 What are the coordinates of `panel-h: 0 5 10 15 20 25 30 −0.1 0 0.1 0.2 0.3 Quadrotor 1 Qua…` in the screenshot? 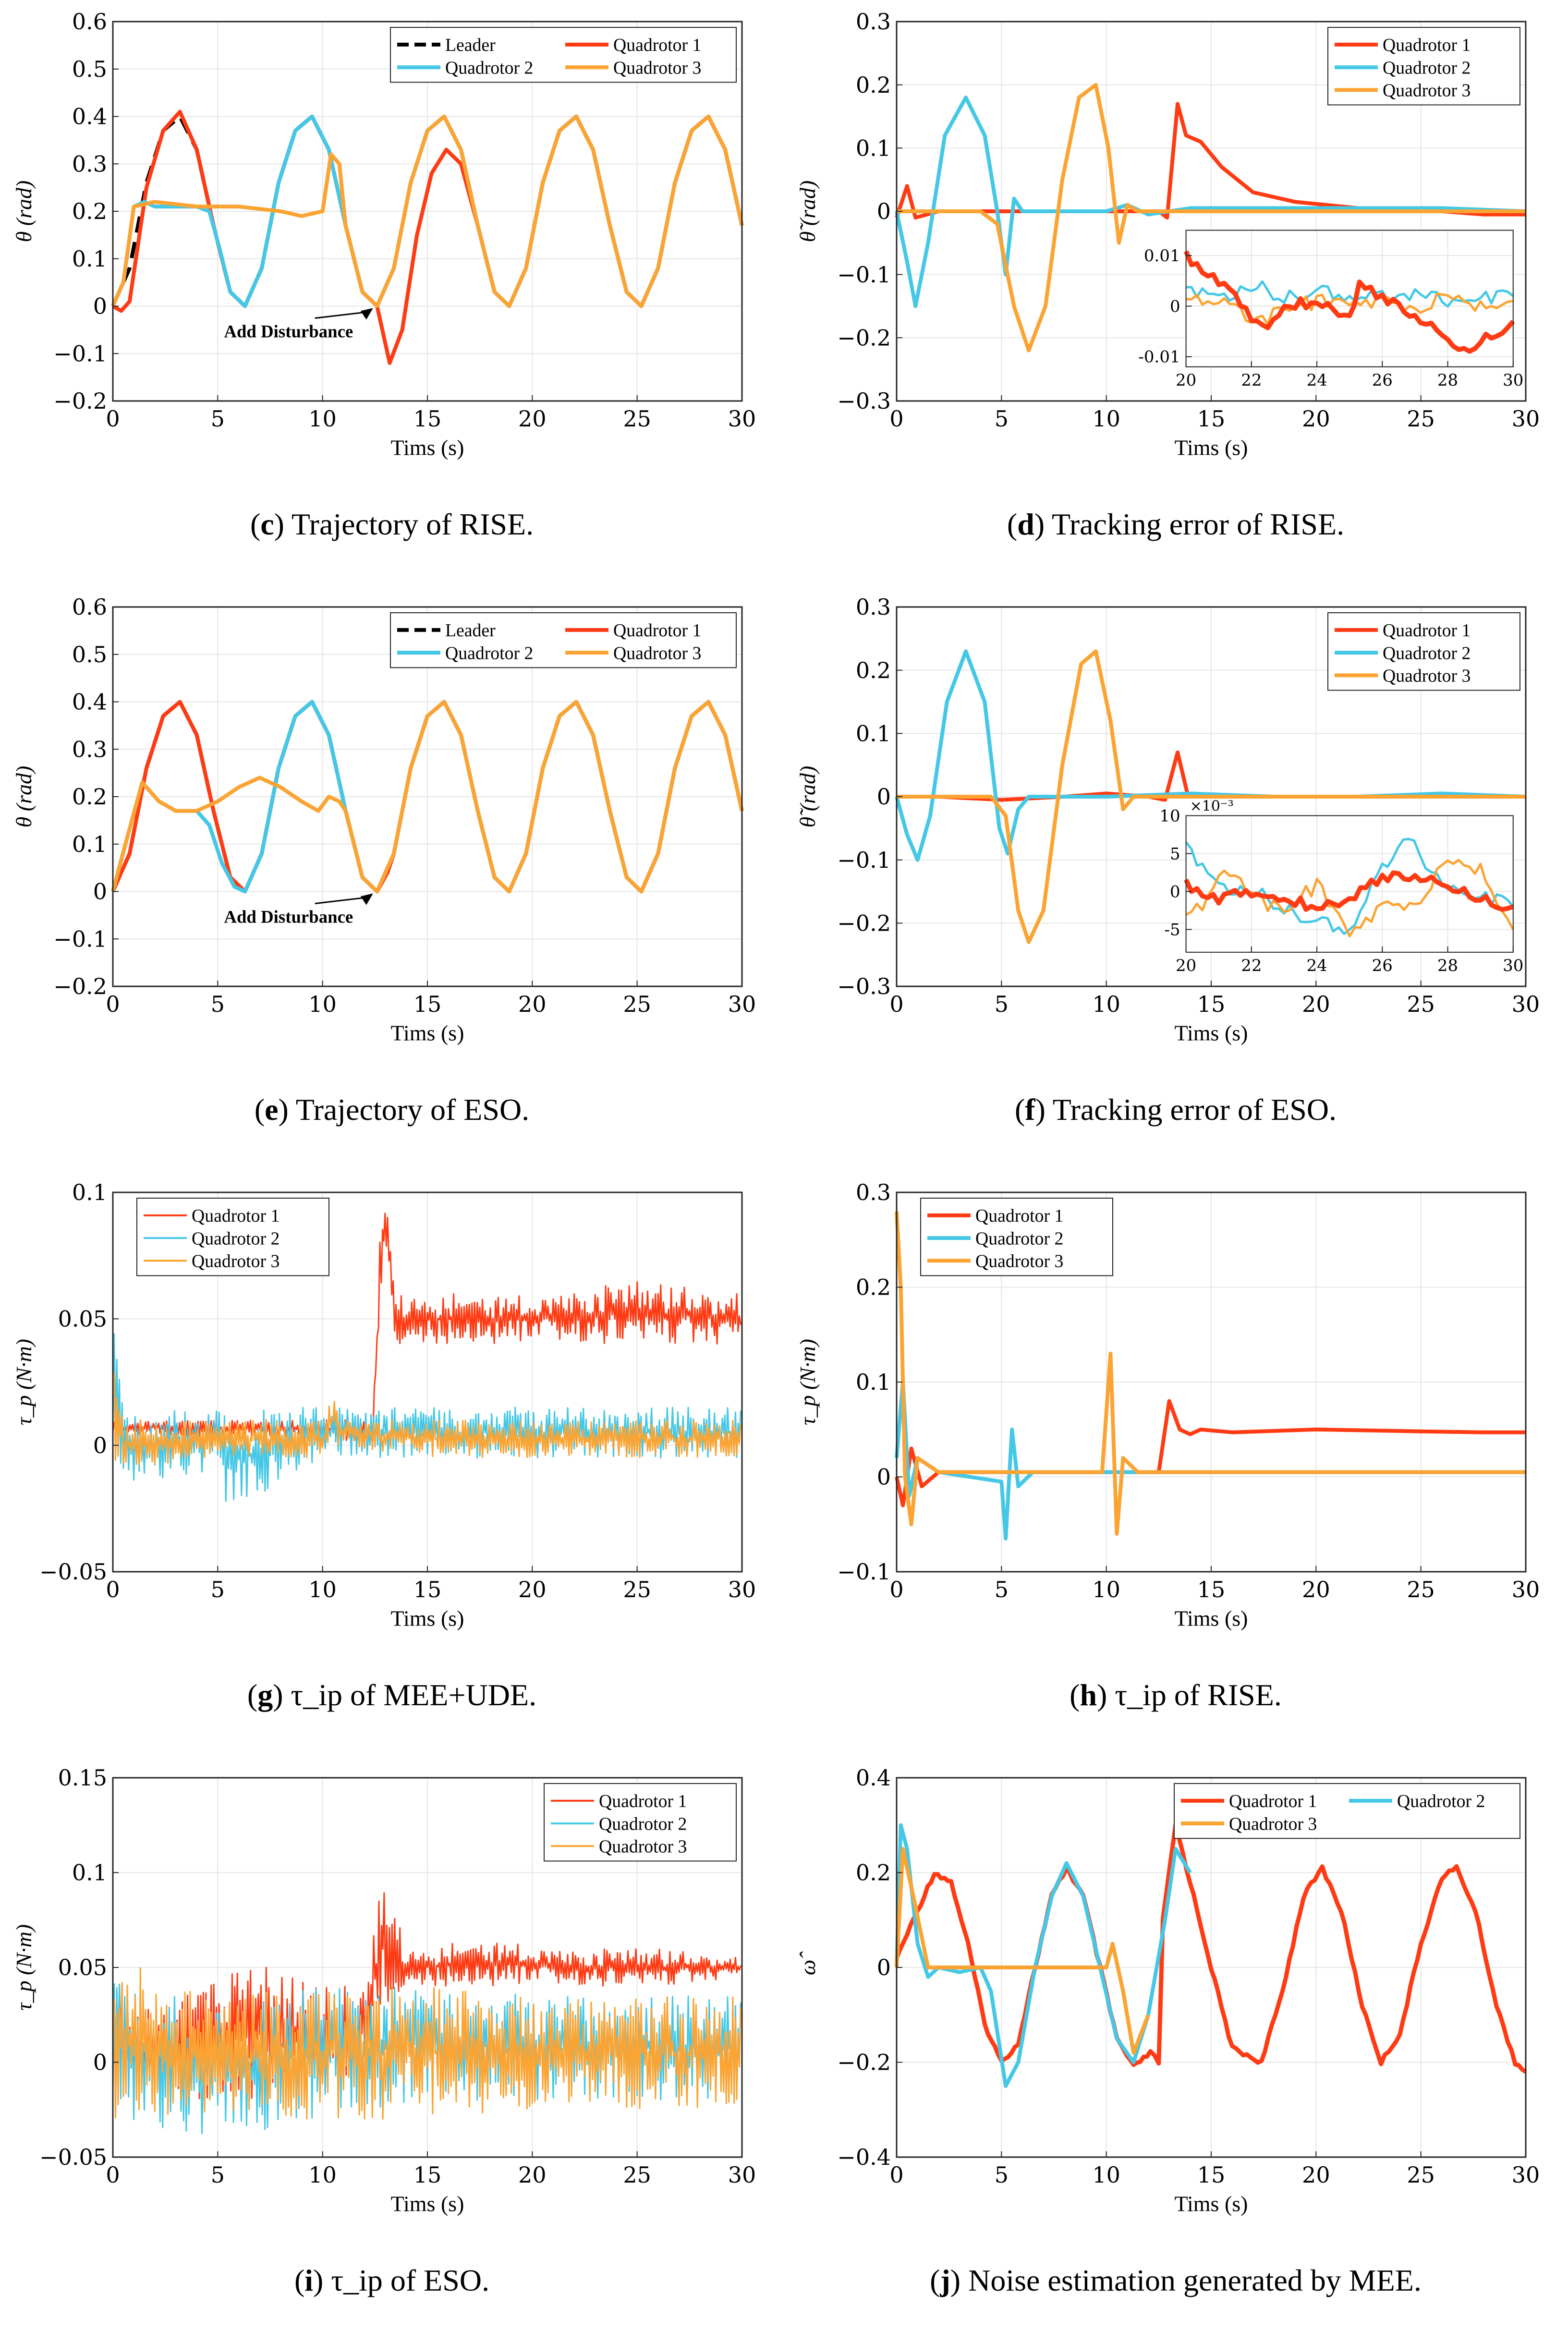 It's located at (1176, 1463).